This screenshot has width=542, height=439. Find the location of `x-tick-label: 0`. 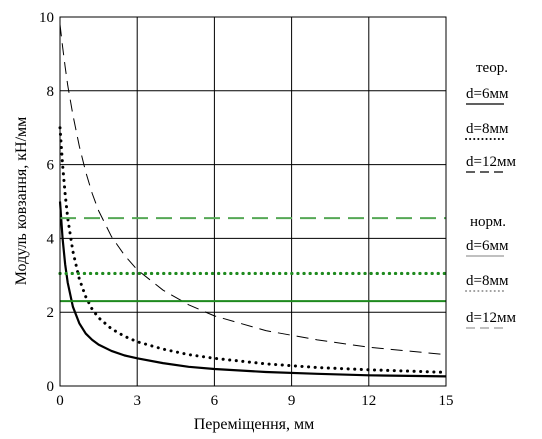

x-tick-label: 0 is located at coordinates (60, 401).